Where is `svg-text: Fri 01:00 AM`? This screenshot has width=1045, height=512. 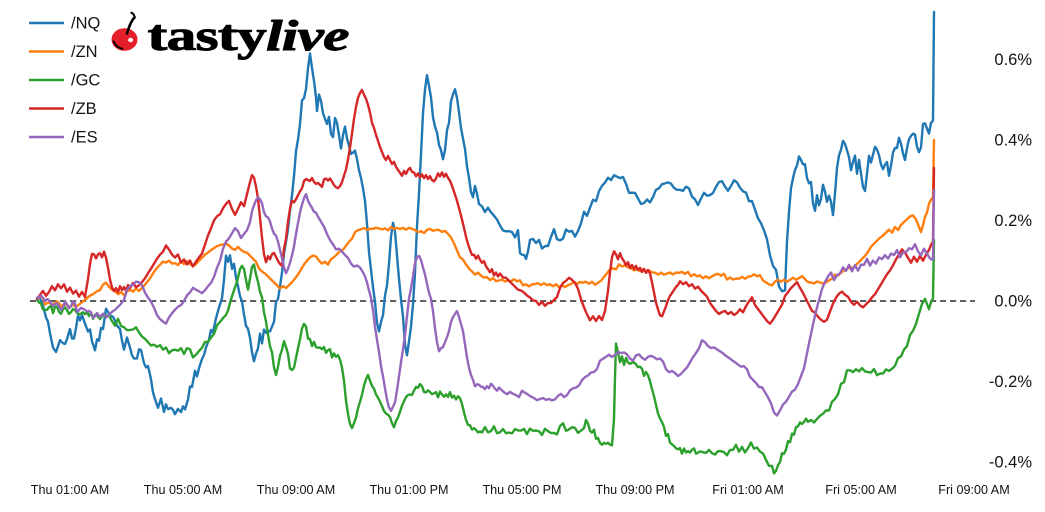
svg-text: Fri 01:00 AM is located at coordinates (747, 490).